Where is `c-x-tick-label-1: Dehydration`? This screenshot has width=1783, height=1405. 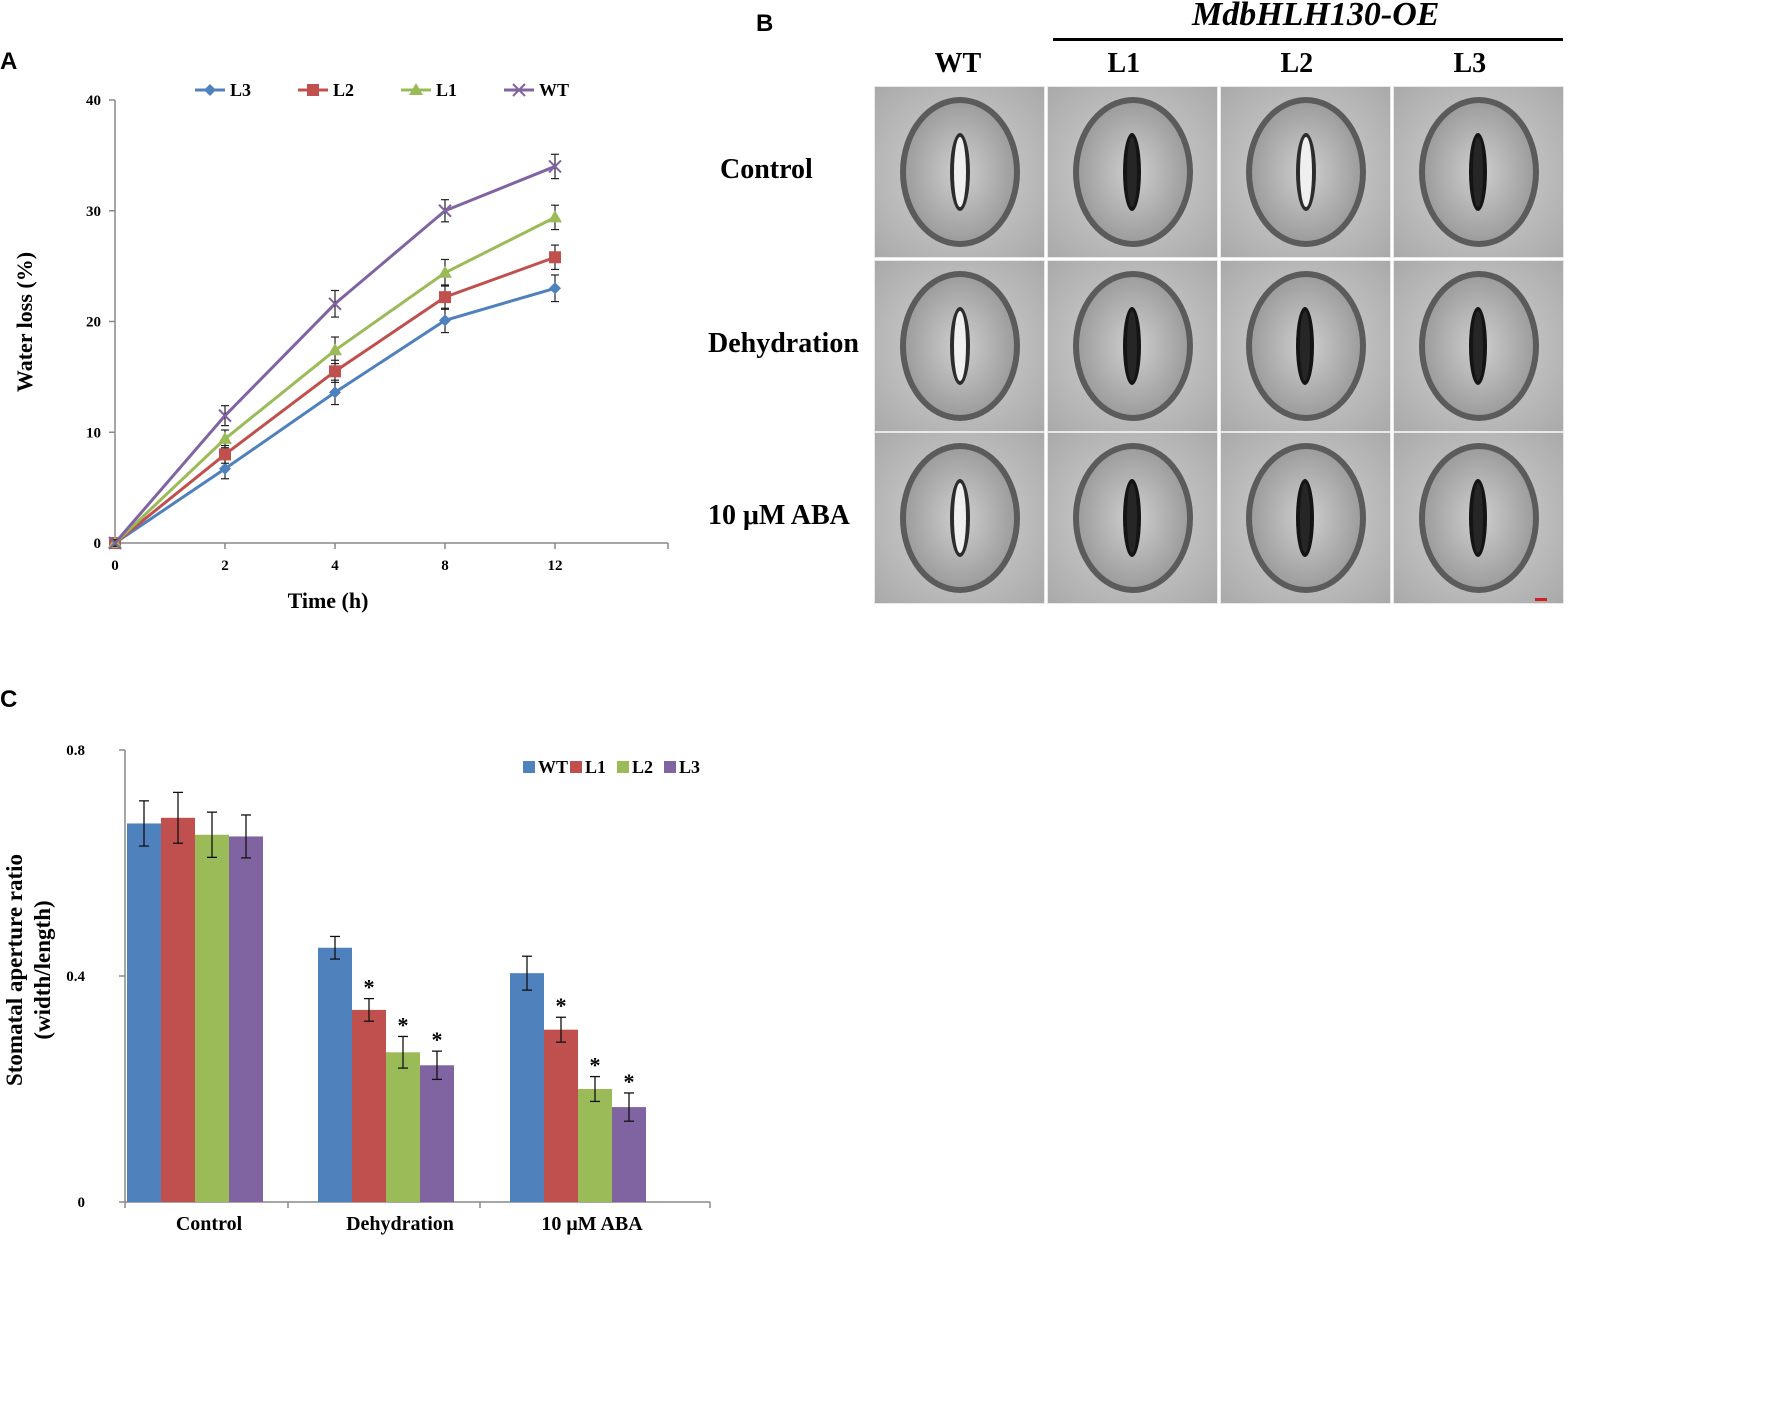
c-x-tick-label-1: Dehydration is located at coordinates (400, 1224).